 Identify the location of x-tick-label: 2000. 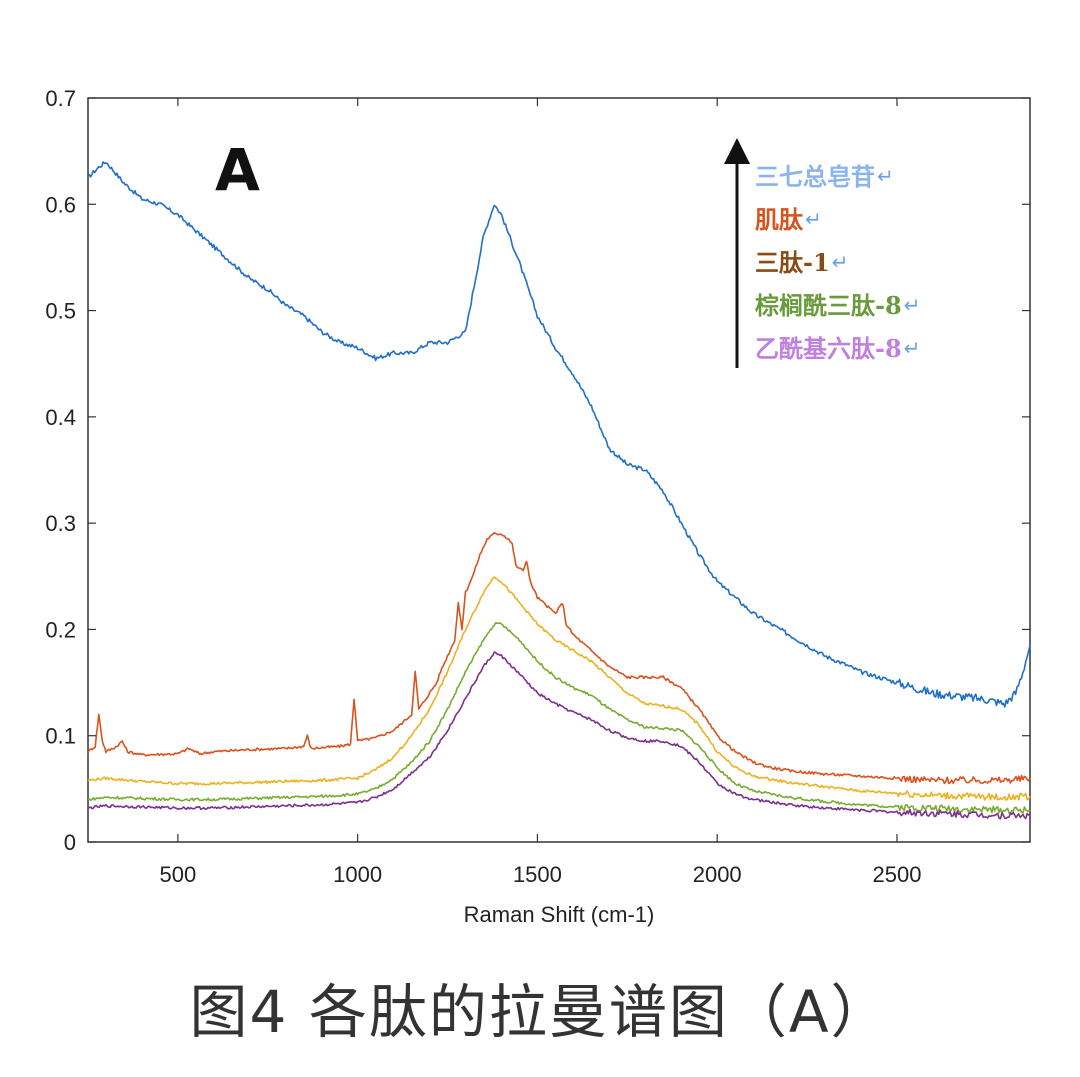
(717, 874).